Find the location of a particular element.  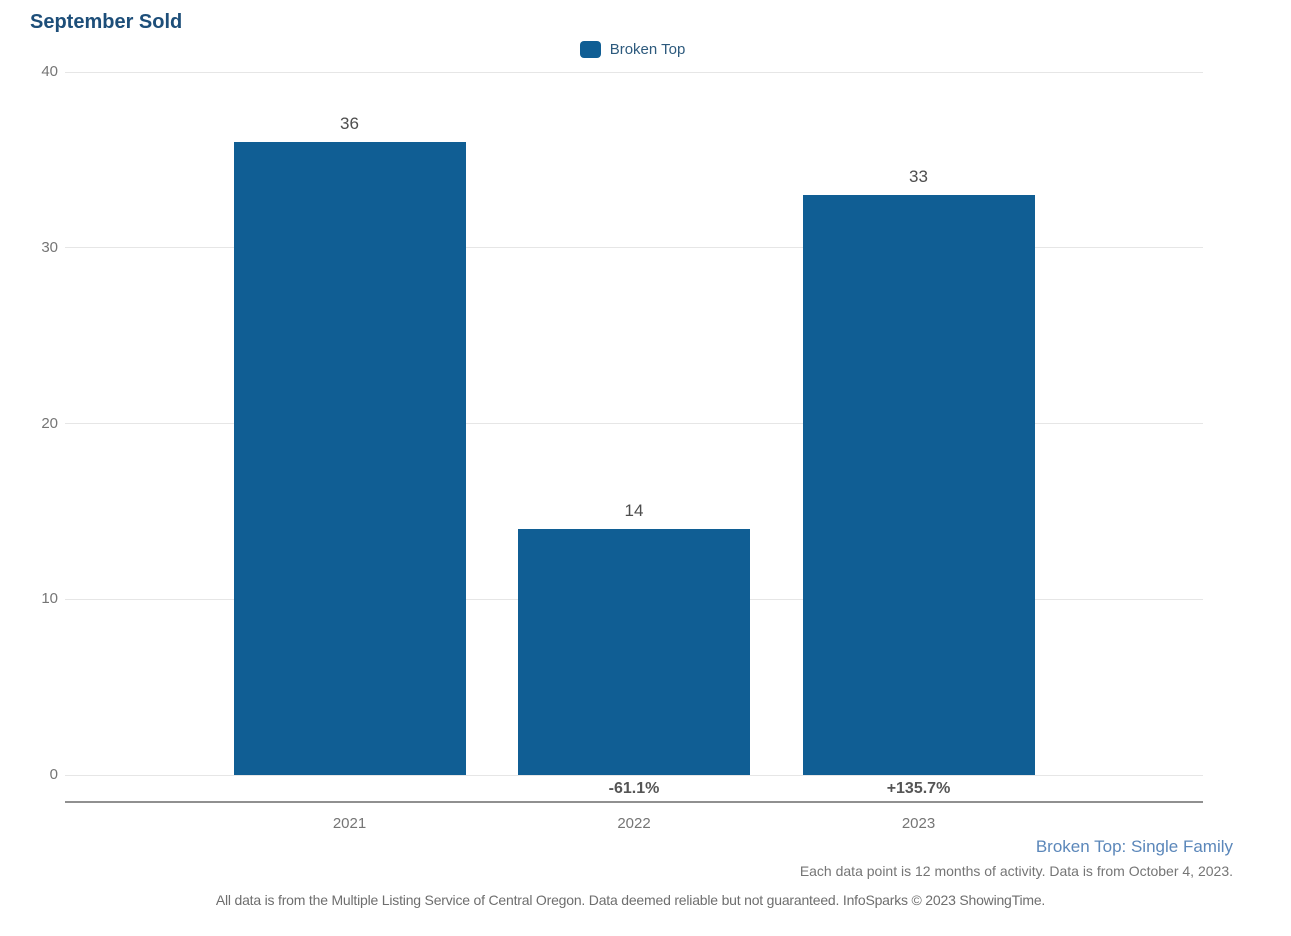

bar-2022 is located at coordinates (634, 651).